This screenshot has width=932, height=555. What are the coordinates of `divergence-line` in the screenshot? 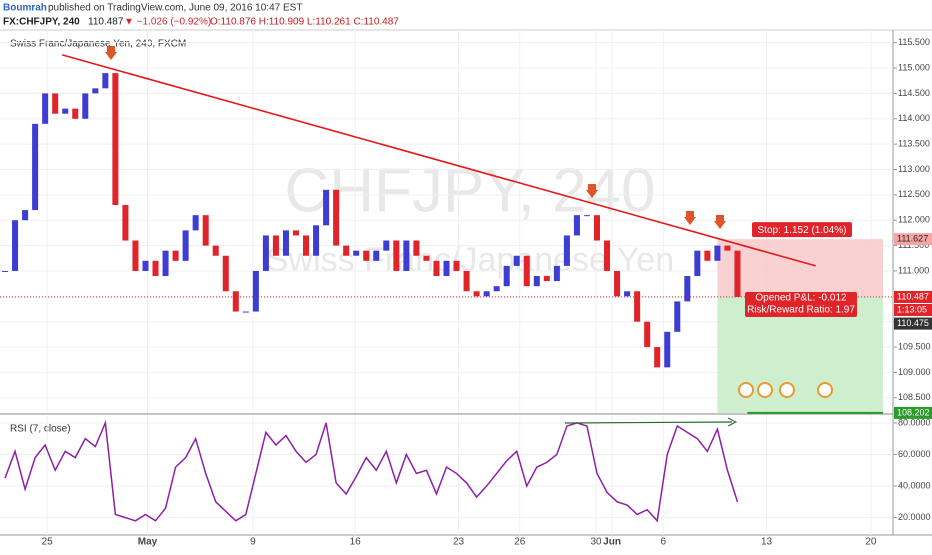 It's located at (648, 422).